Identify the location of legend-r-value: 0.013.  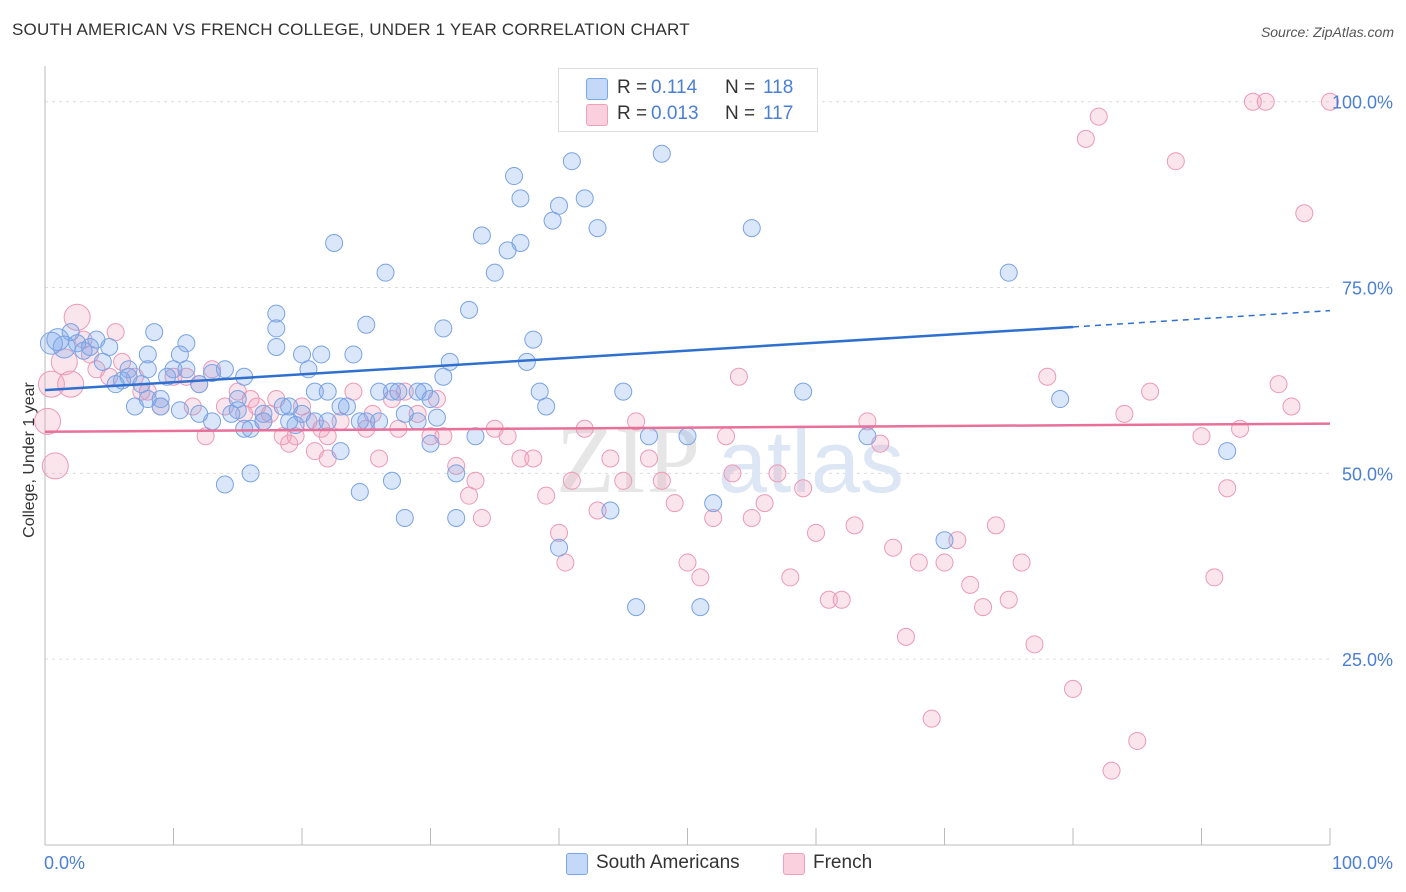
(675, 113).